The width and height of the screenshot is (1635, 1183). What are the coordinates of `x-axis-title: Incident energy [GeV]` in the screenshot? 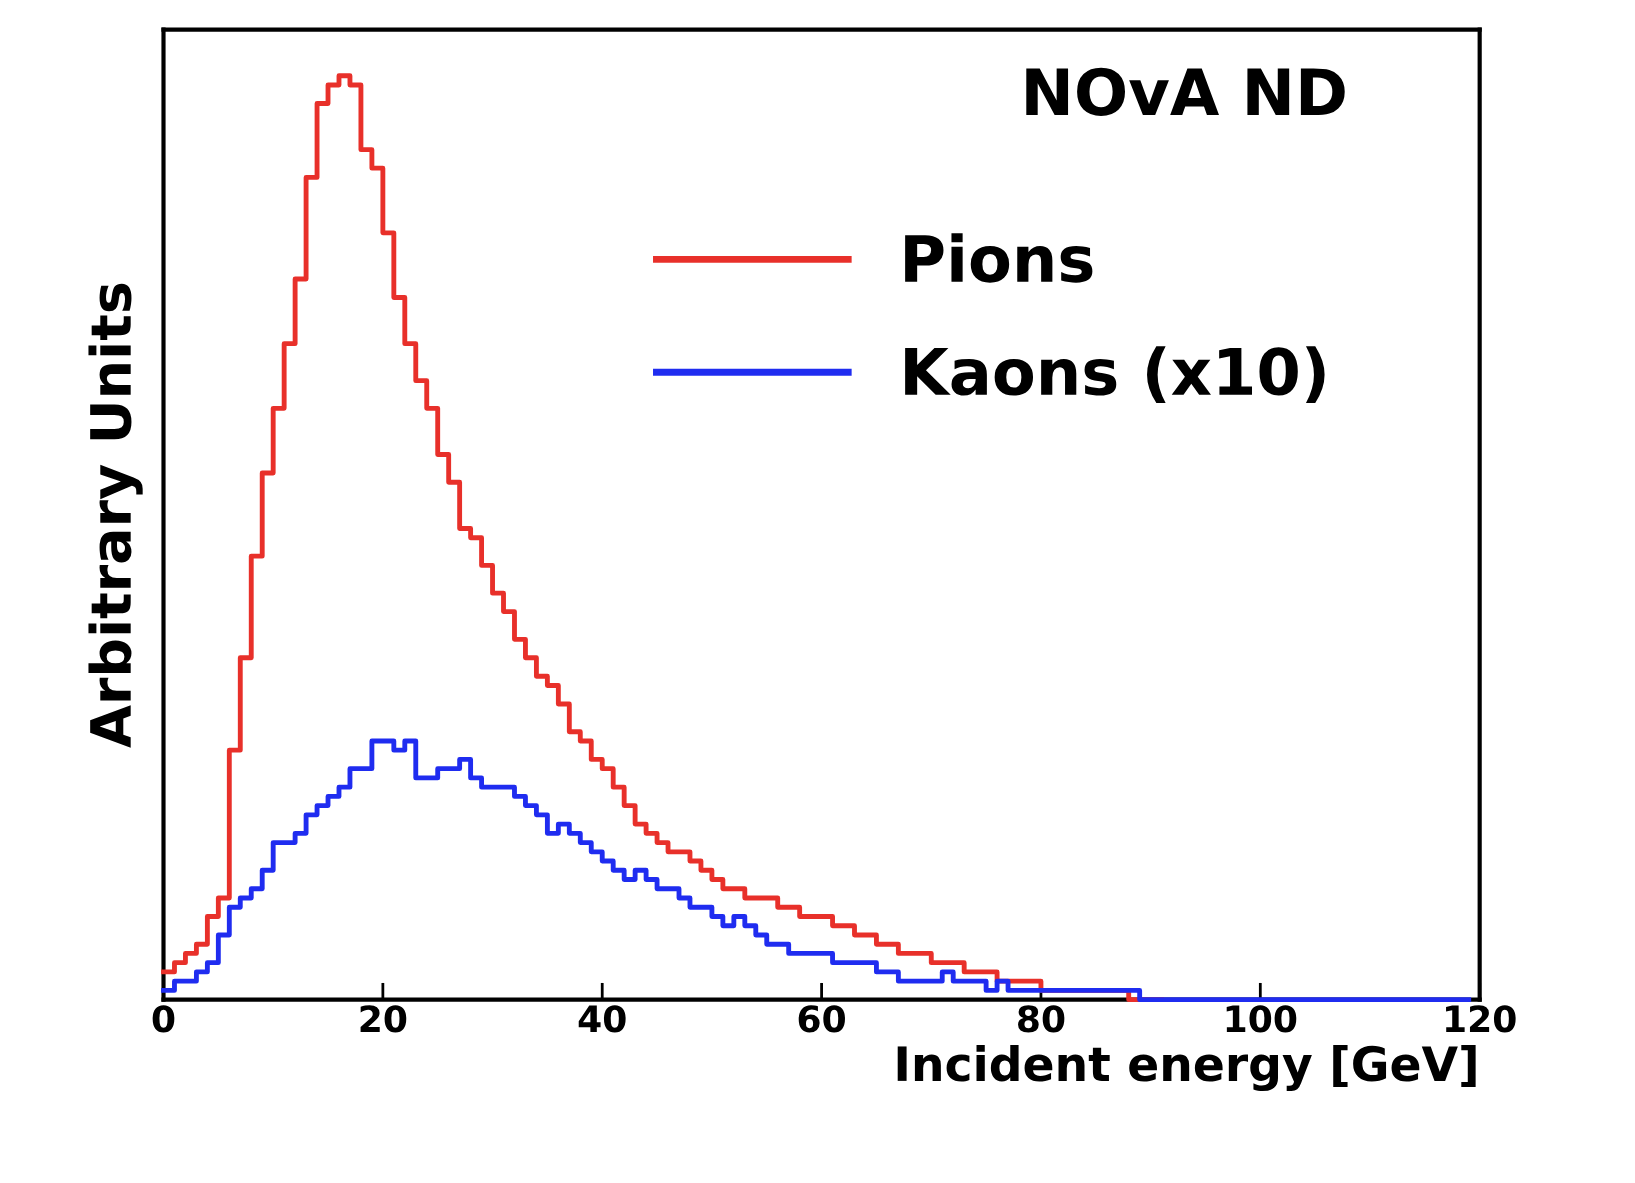 It's located at (1186, 1068).